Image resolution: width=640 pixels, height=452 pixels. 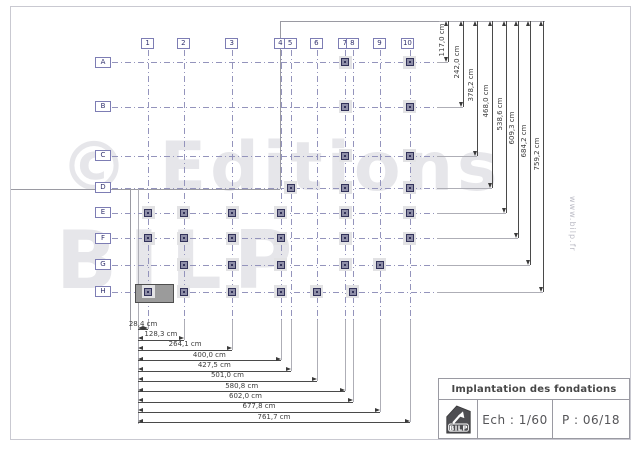 What do you see at coordinates (379, 43) in the screenshot?
I see `col-label-9: 9` at bounding box center [379, 43].